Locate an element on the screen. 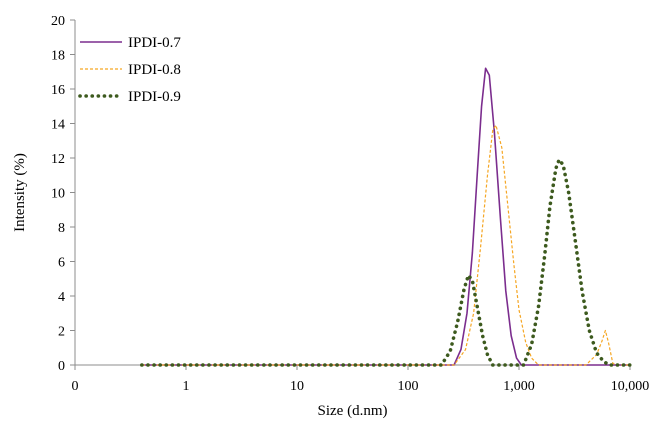  y-tick-label: 12 is located at coordinates (58, 159).